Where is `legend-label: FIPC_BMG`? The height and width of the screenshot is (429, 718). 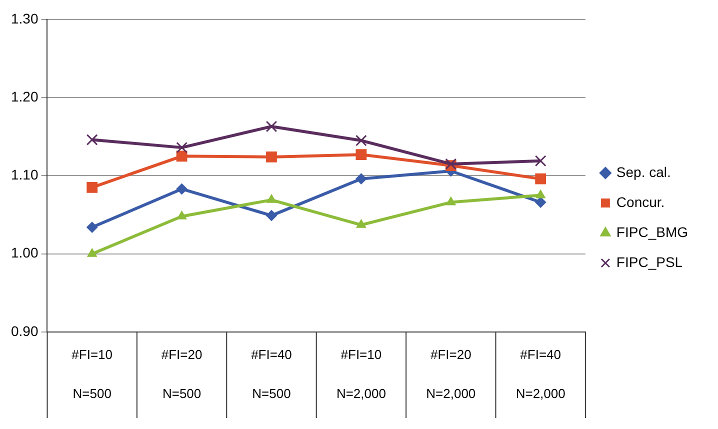
legend-label: FIPC_BMG is located at coordinates (652, 232).